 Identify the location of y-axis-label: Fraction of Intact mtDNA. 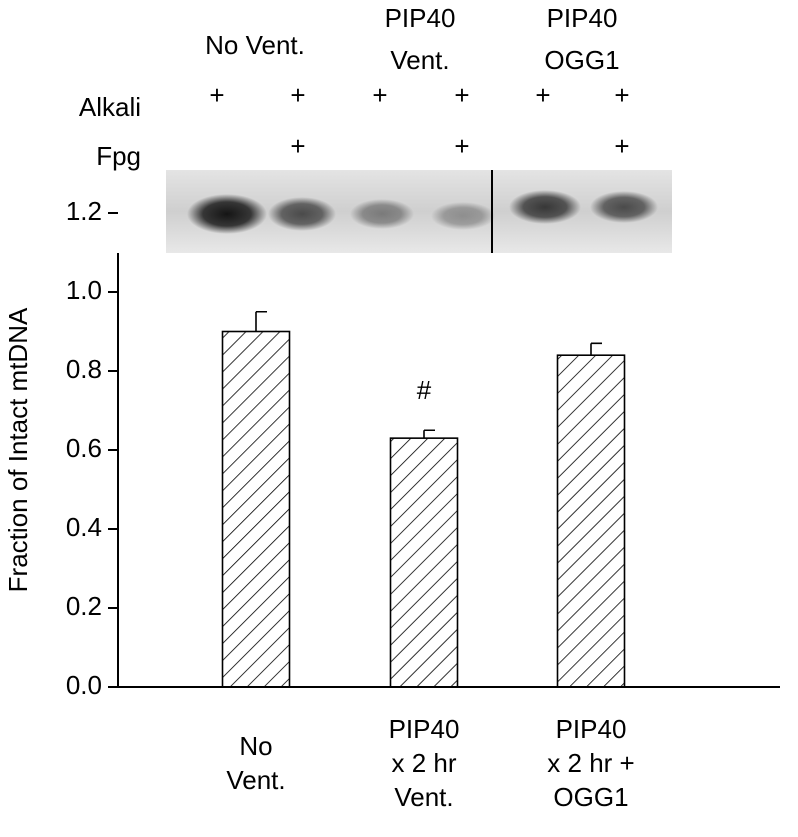
(18, 449).